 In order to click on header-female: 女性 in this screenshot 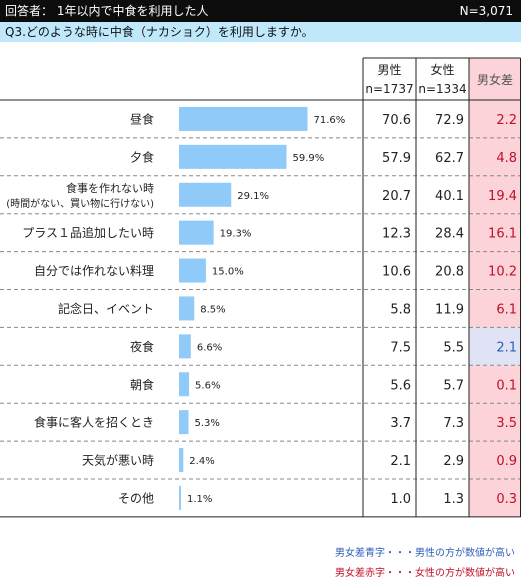, I will do `click(442, 69)`.